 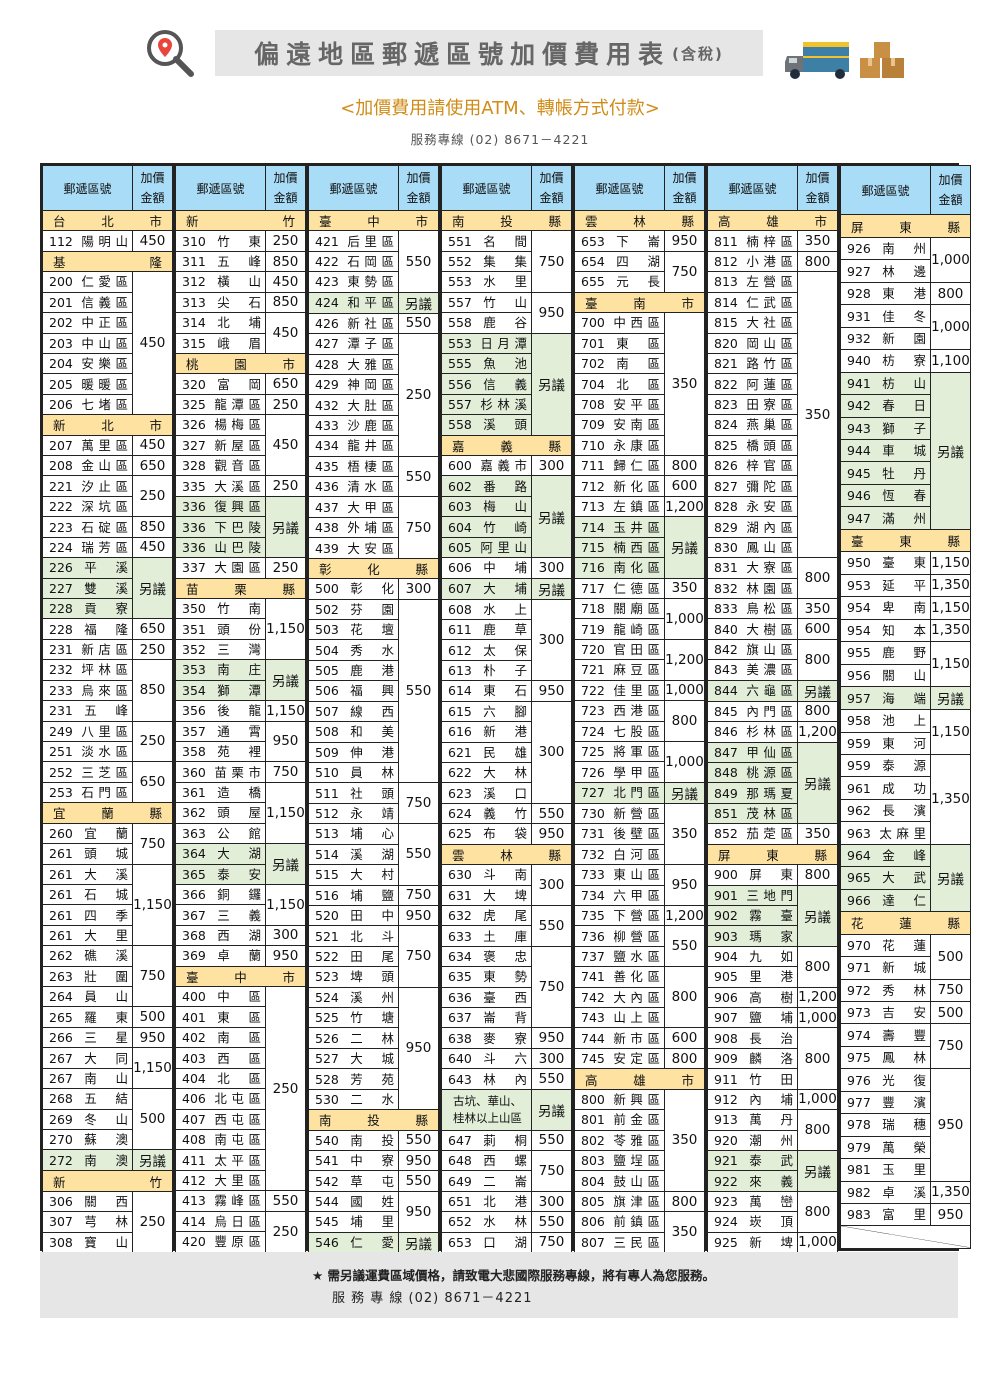 What do you see at coordinates (88, 935) in the screenshot?
I see `zone-label: 261 大 里` at bounding box center [88, 935].